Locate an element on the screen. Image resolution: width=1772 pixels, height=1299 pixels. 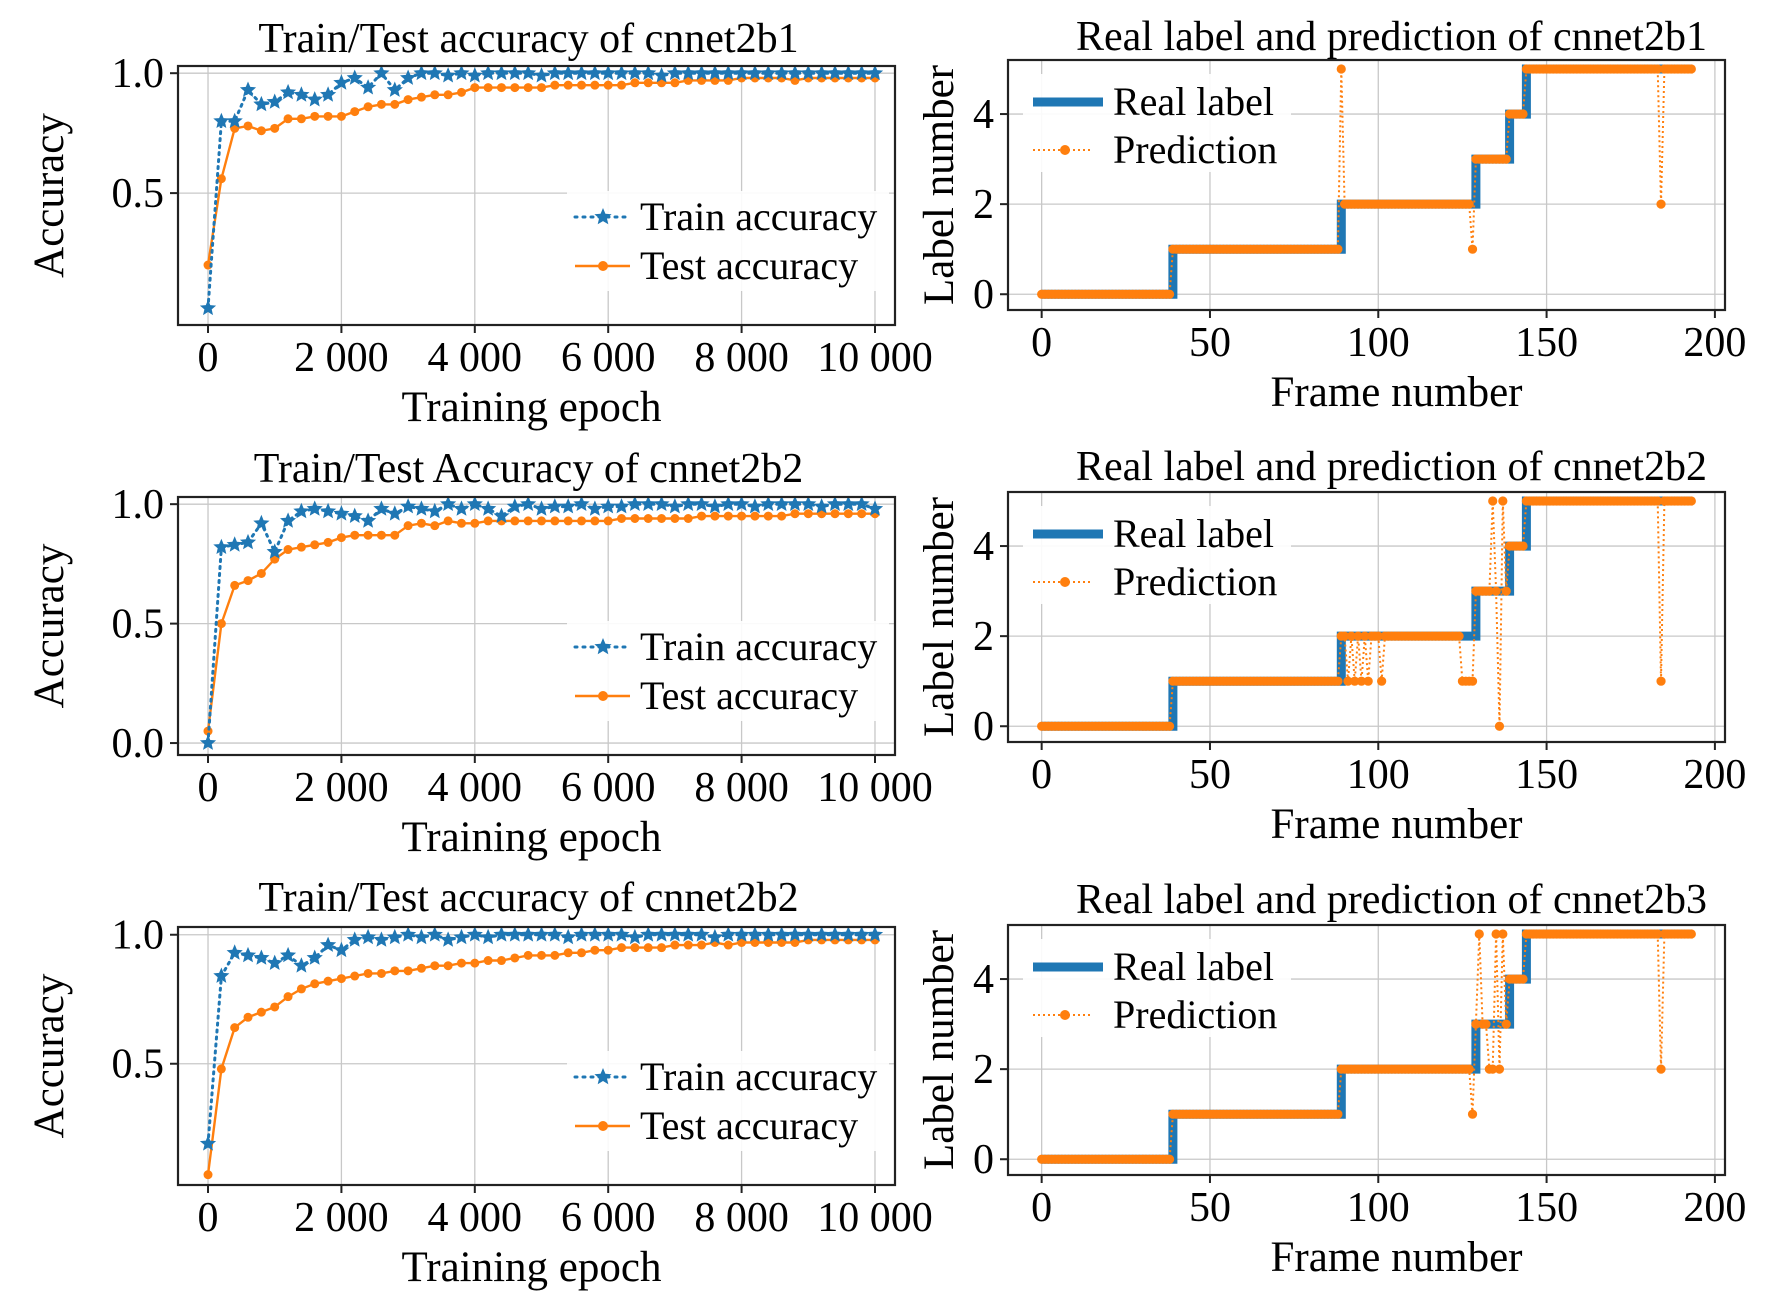
y-axis-label: Accuracy is located at coordinates (49, 625).